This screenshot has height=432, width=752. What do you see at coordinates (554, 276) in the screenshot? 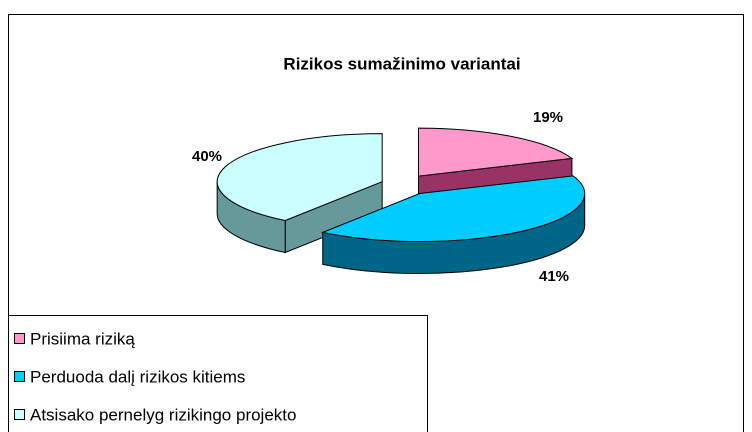
I see `data-label: 41%` at bounding box center [554, 276].